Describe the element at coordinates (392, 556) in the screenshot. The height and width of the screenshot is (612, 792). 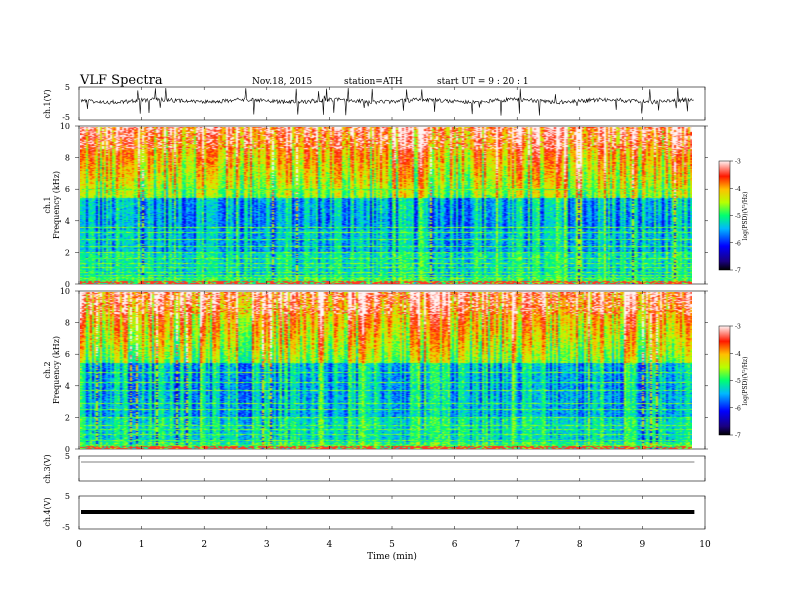
I see `x-axis-label: Time (min)` at that location.